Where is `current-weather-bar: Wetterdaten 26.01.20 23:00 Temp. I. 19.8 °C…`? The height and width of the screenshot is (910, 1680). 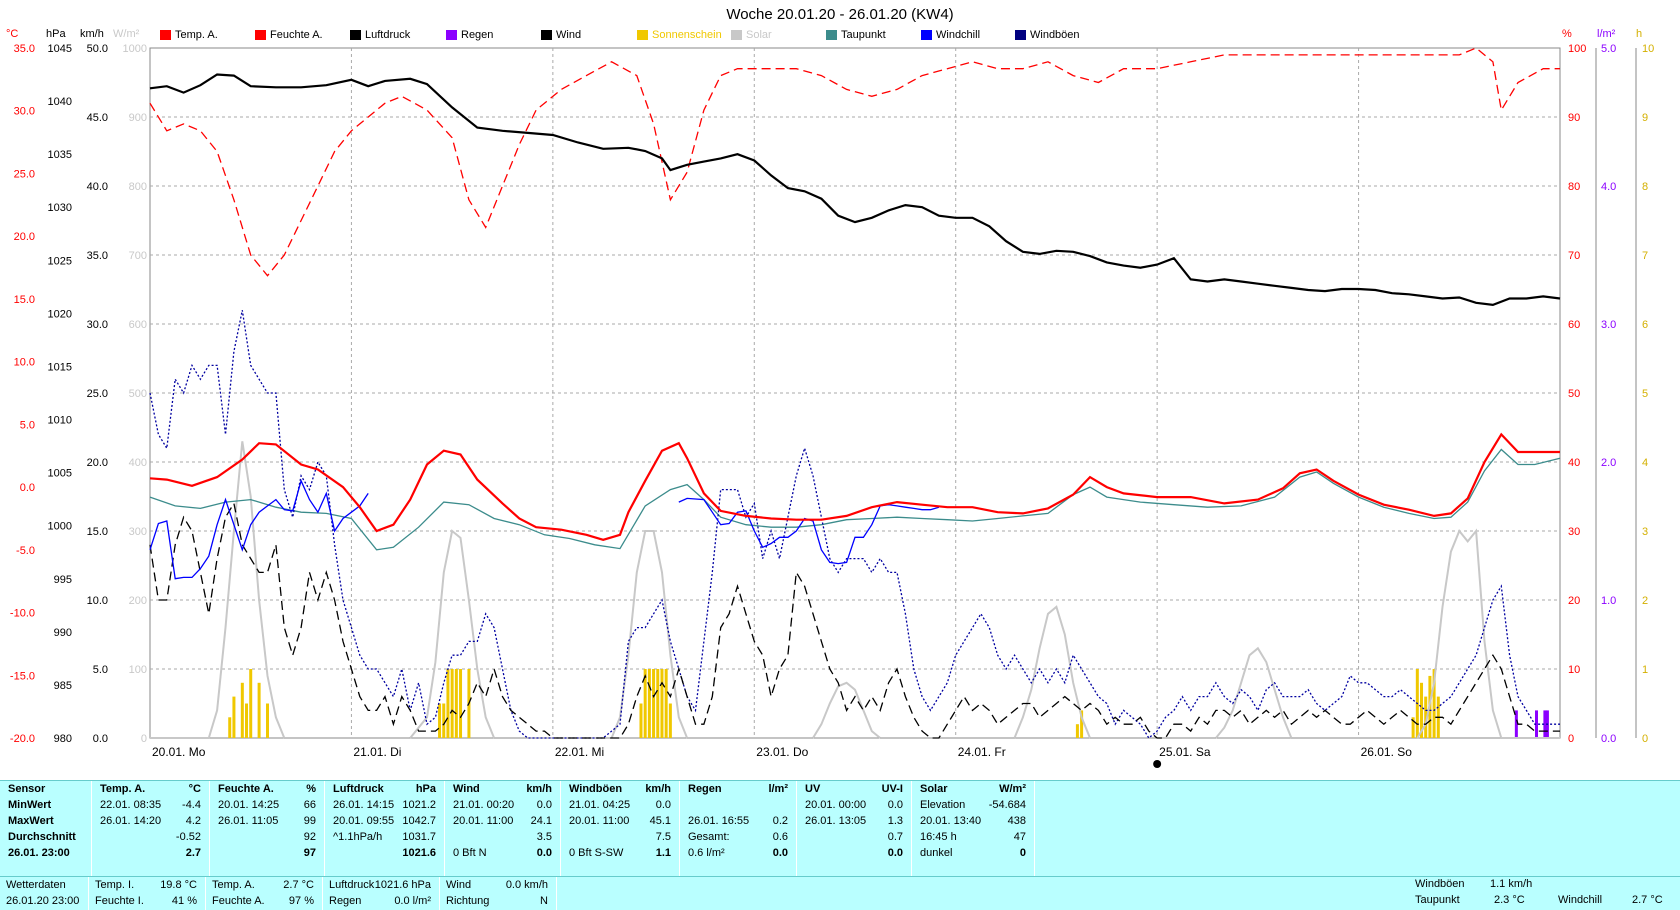 current-weather-bar: Wetterdaten 26.01.20 23:00 Temp. I. 19.8 °C… is located at coordinates (840, 893).